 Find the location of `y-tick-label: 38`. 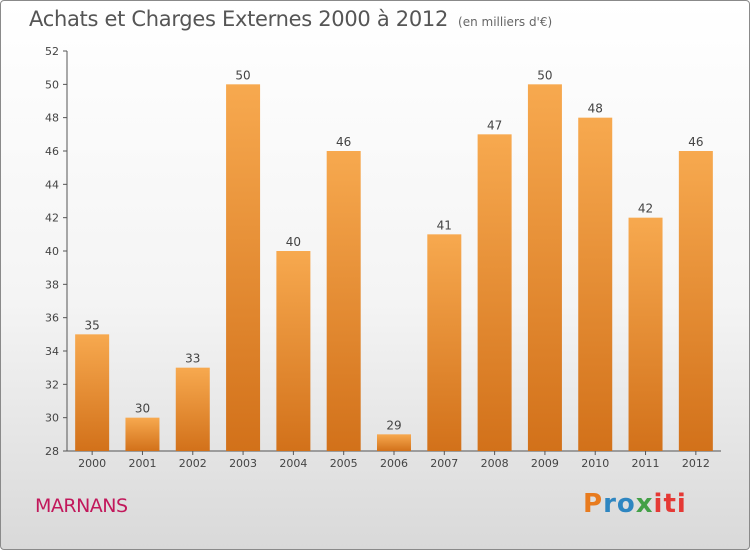

y-tick-label: 38 is located at coordinates (52, 284).